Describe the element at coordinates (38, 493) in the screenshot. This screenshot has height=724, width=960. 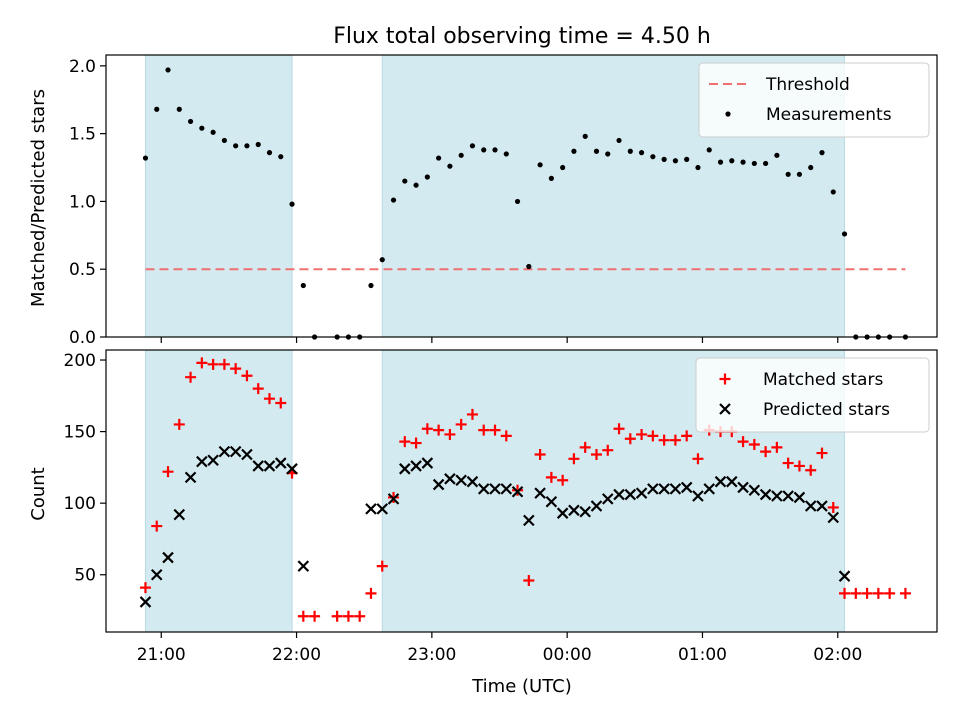
I see `y-axis-label: Count` at that location.